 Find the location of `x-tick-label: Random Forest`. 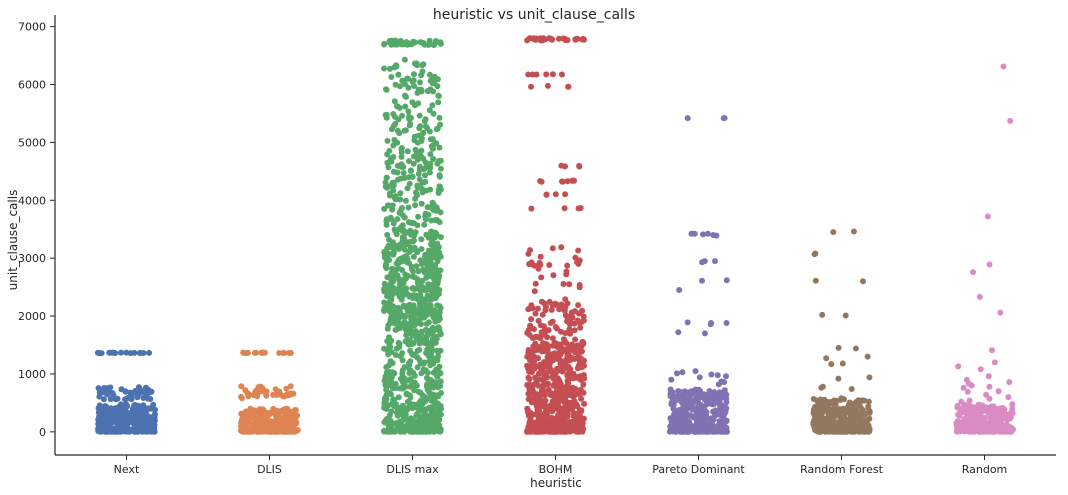

x-tick-label: Random Forest is located at coordinates (841, 469).